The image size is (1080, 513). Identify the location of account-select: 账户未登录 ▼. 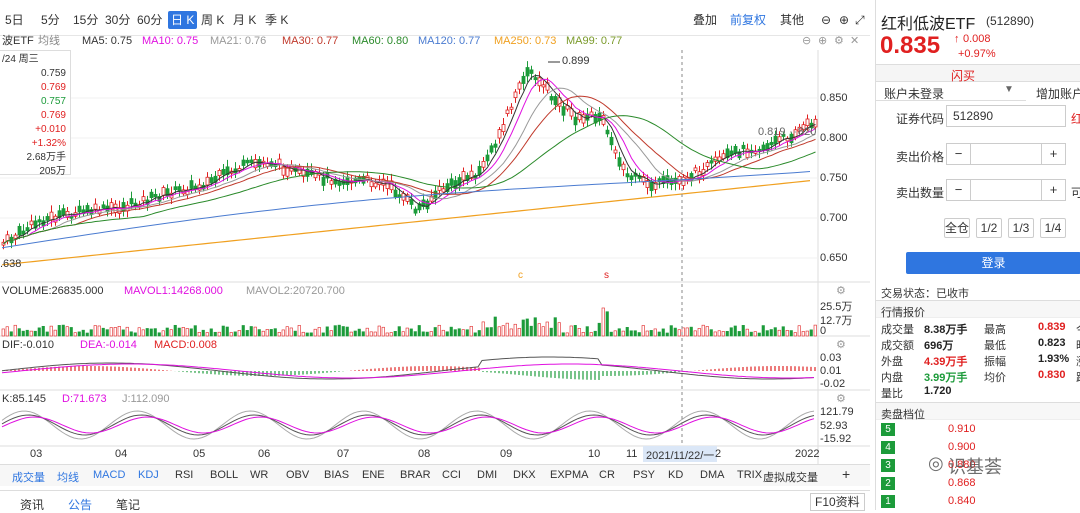
(951, 92).